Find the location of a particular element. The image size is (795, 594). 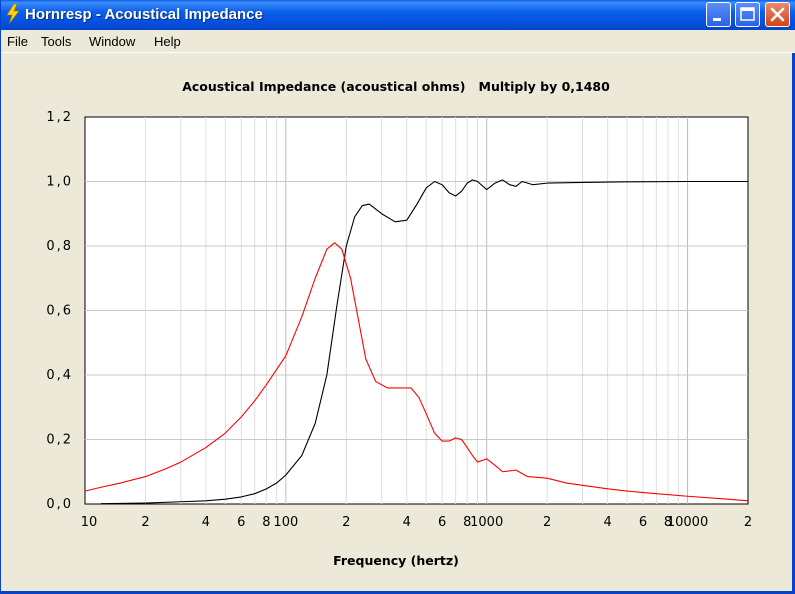

menu-file: File is located at coordinates (17, 41).